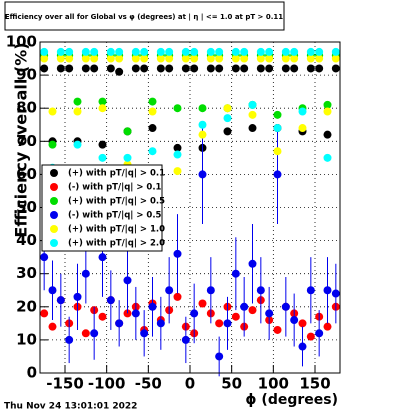 The image size is (400, 414). Describe the element at coordinates (26, 75) in the screenshot. I see `y-tick-label: 90` at that location.